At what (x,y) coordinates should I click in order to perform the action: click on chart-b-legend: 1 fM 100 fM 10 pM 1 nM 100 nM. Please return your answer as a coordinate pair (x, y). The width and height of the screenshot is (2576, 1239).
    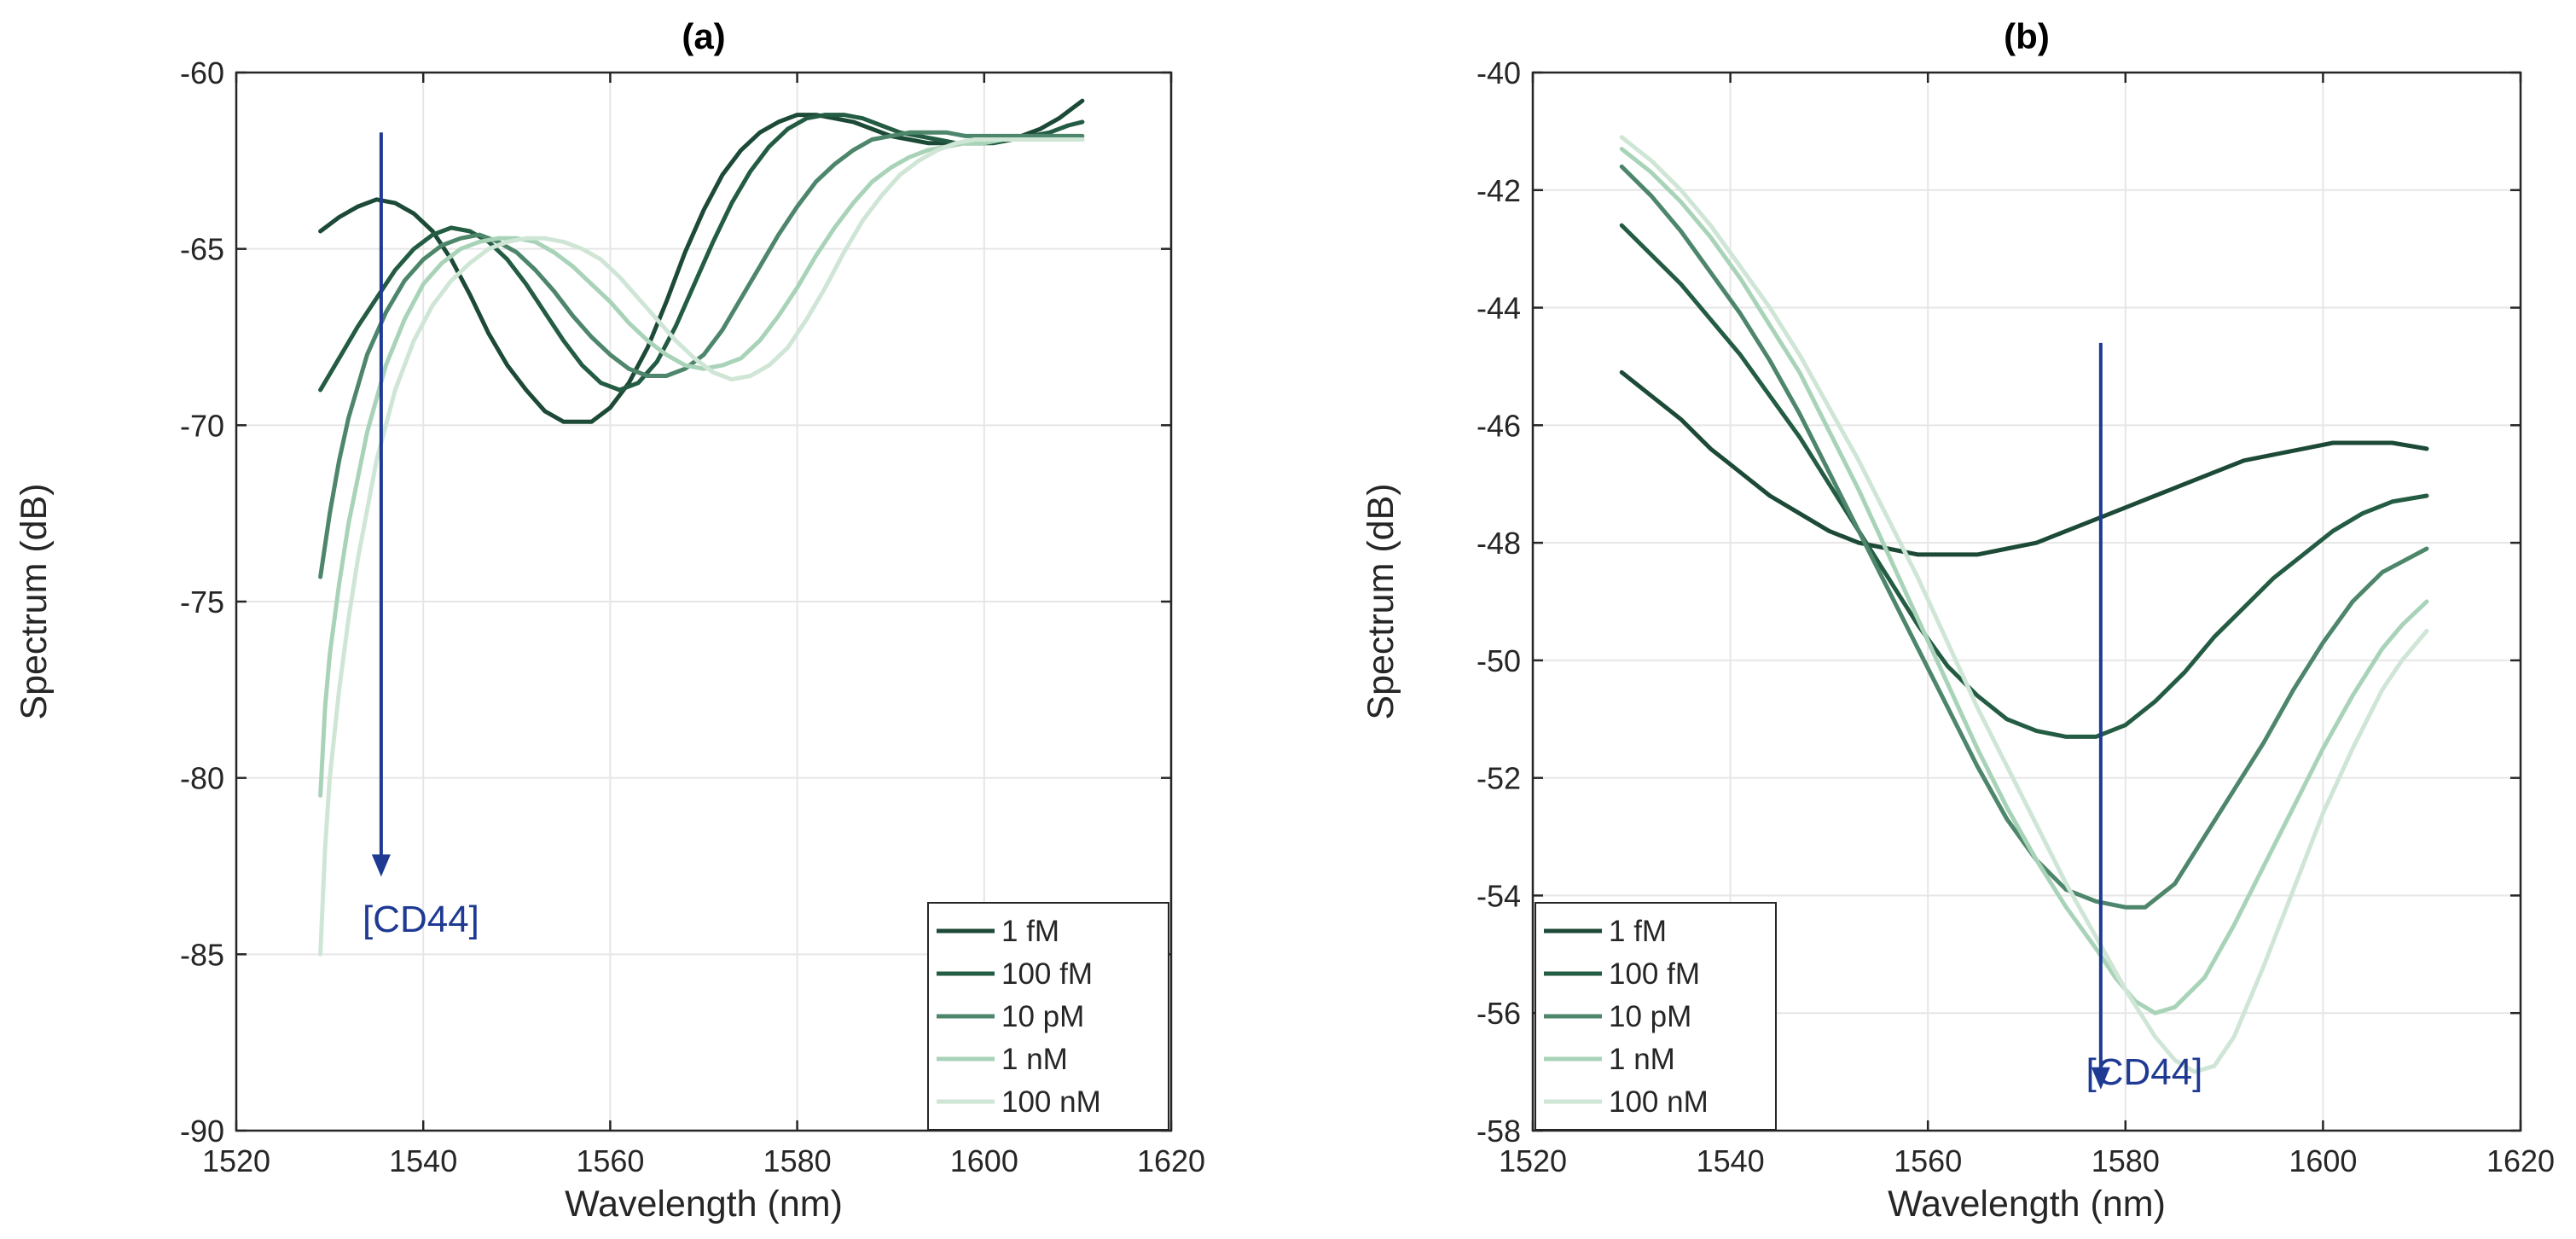
    Looking at the image, I should click on (1656, 1016).